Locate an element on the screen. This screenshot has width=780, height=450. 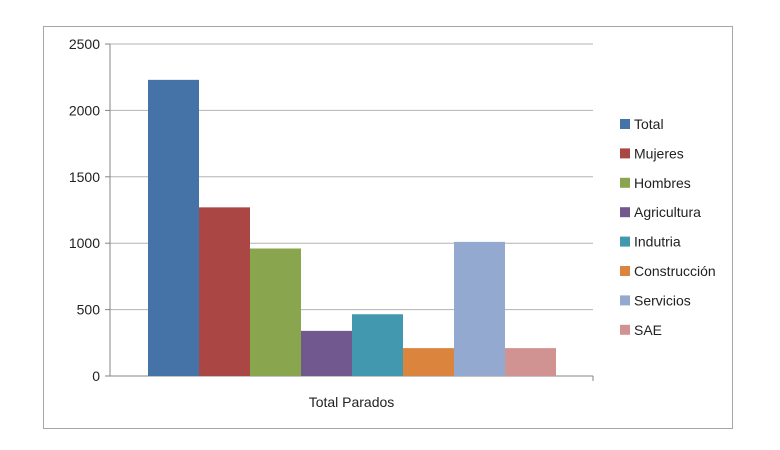
bar-construcción is located at coordinates (428, 362).